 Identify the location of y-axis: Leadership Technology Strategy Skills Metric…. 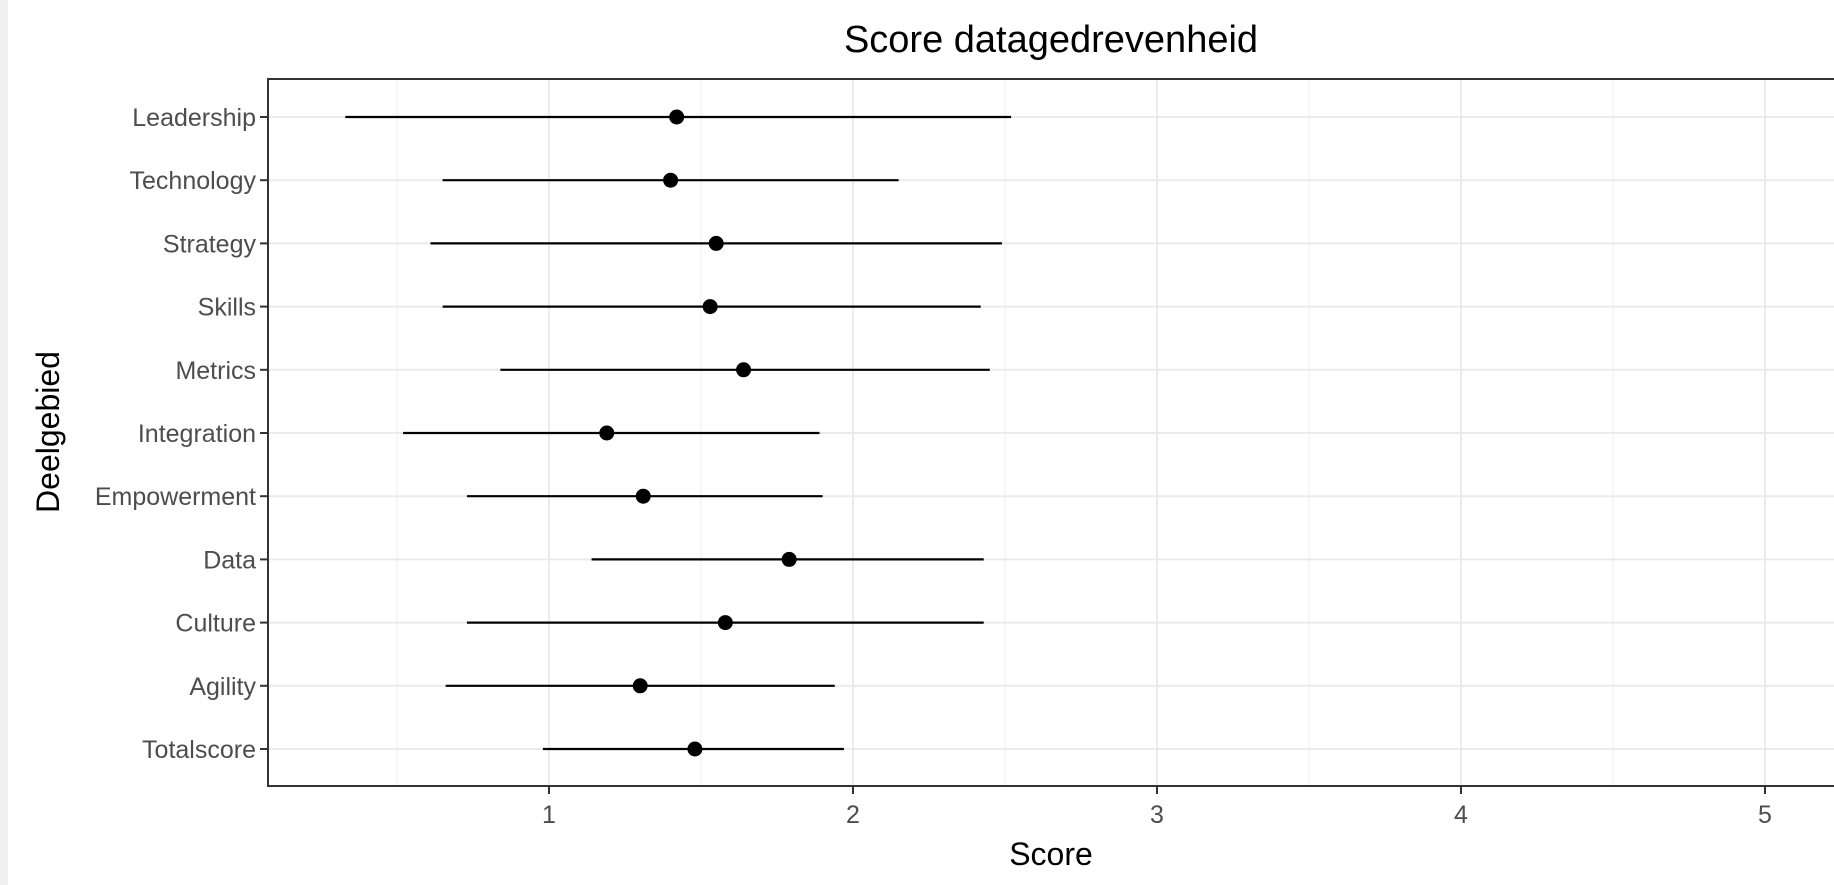
(181, 434).